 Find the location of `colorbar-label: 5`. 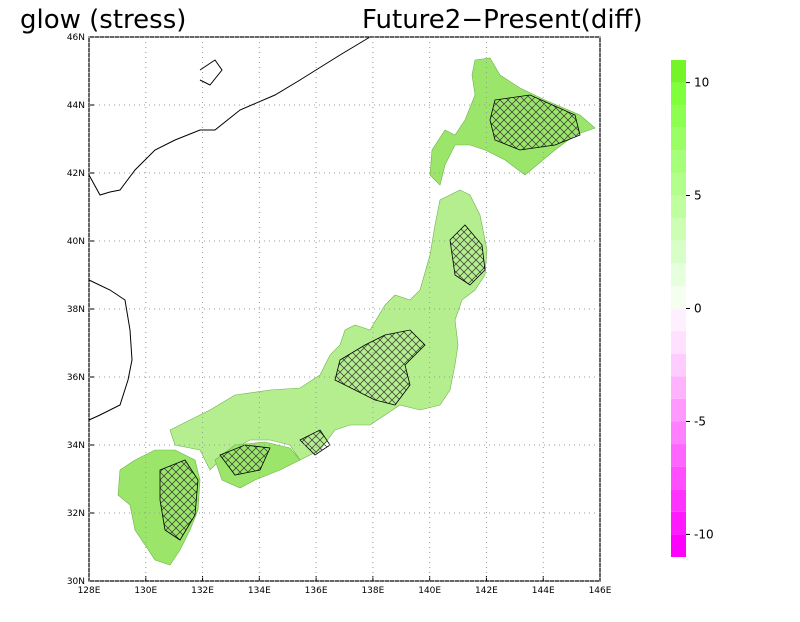

colorbar-label: 5 is located at coordinates (698, 196).